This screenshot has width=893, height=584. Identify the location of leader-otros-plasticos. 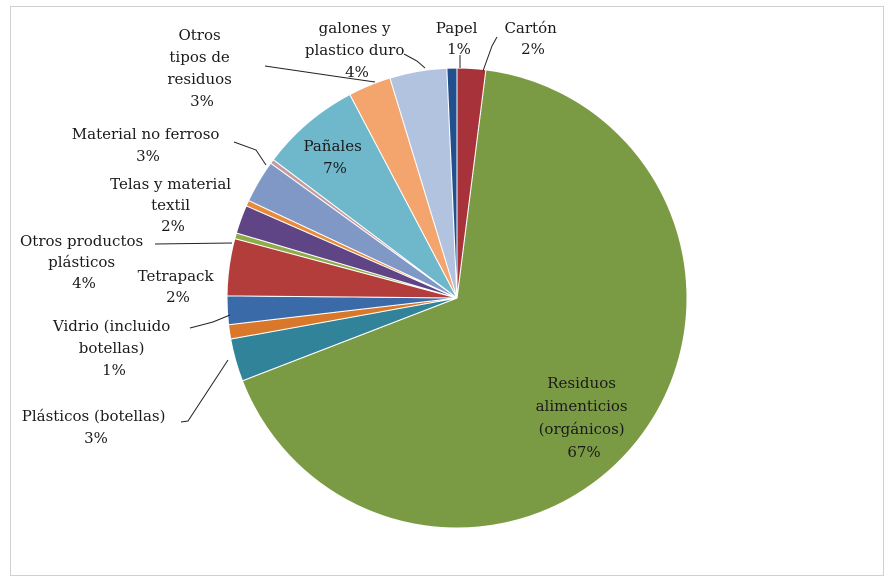
(193, 243).